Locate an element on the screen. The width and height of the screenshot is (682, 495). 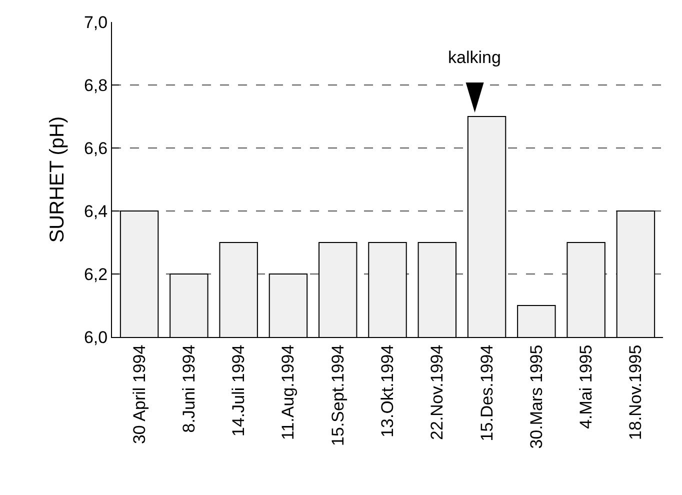
x-tick-label: 18.Nov.1995 is located at coordinates (636, 392).